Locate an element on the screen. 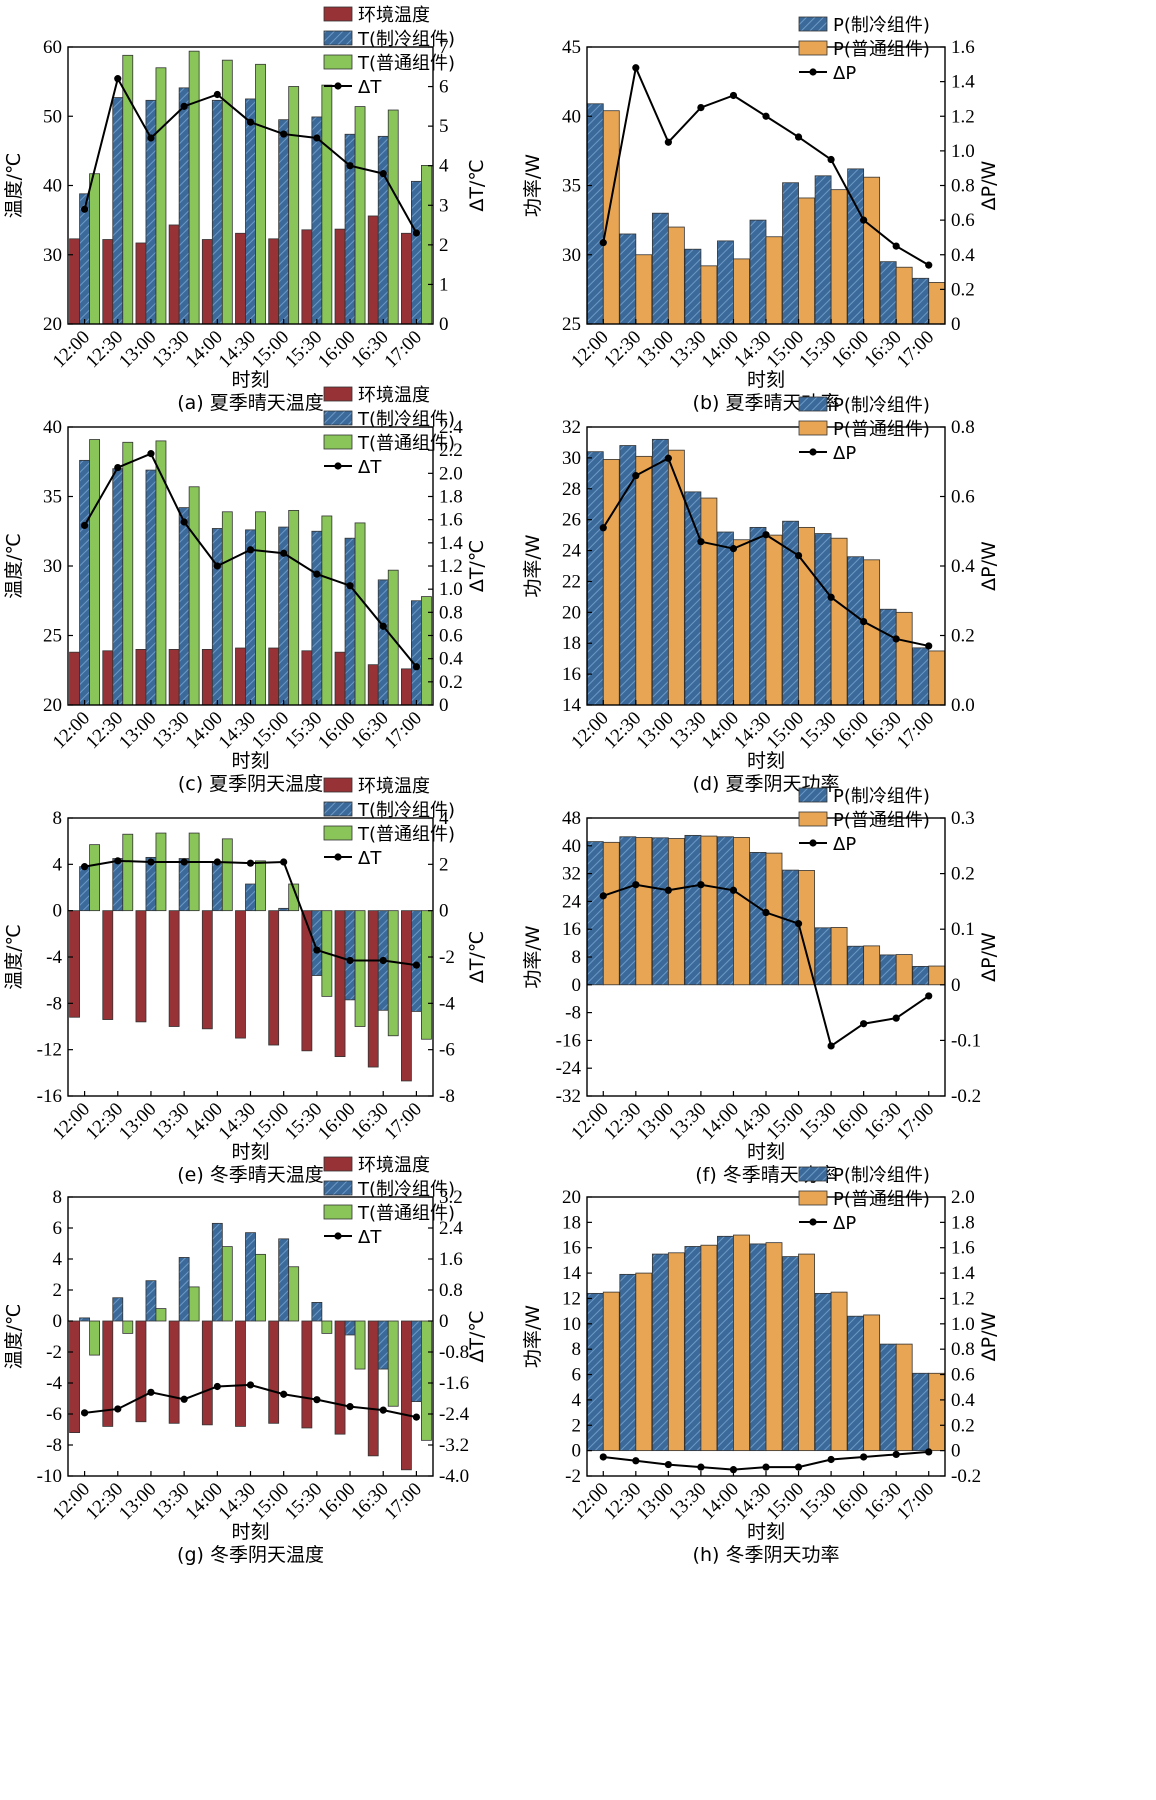 This screenshot has height=1800, width=1156. xtick-label-e-8: 16:00 is located at coordinates (336, 1121).